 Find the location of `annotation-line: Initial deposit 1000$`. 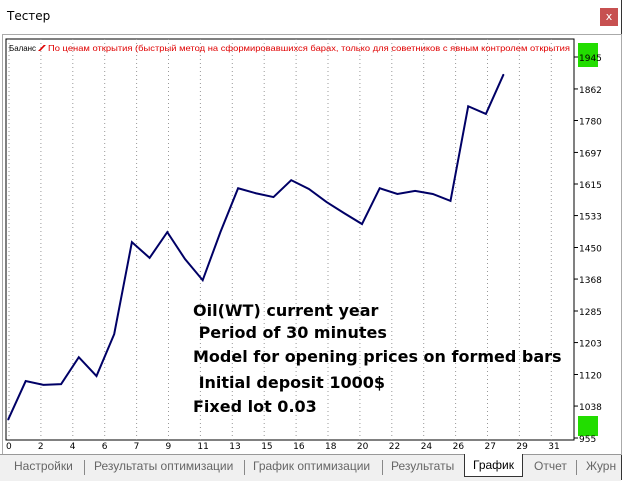

annotation-line: Initial deposit 1000$ is located at coordinates (289, 382).